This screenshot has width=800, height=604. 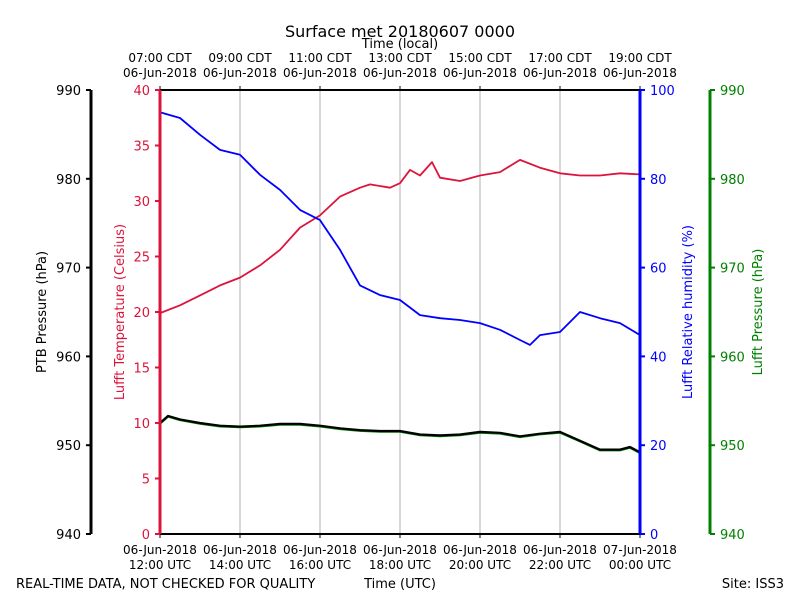 What do you see at coordinates (68, 535) in the screenshot?
I see `ptb-tick-label: 940` at bounding box center [68, 535].